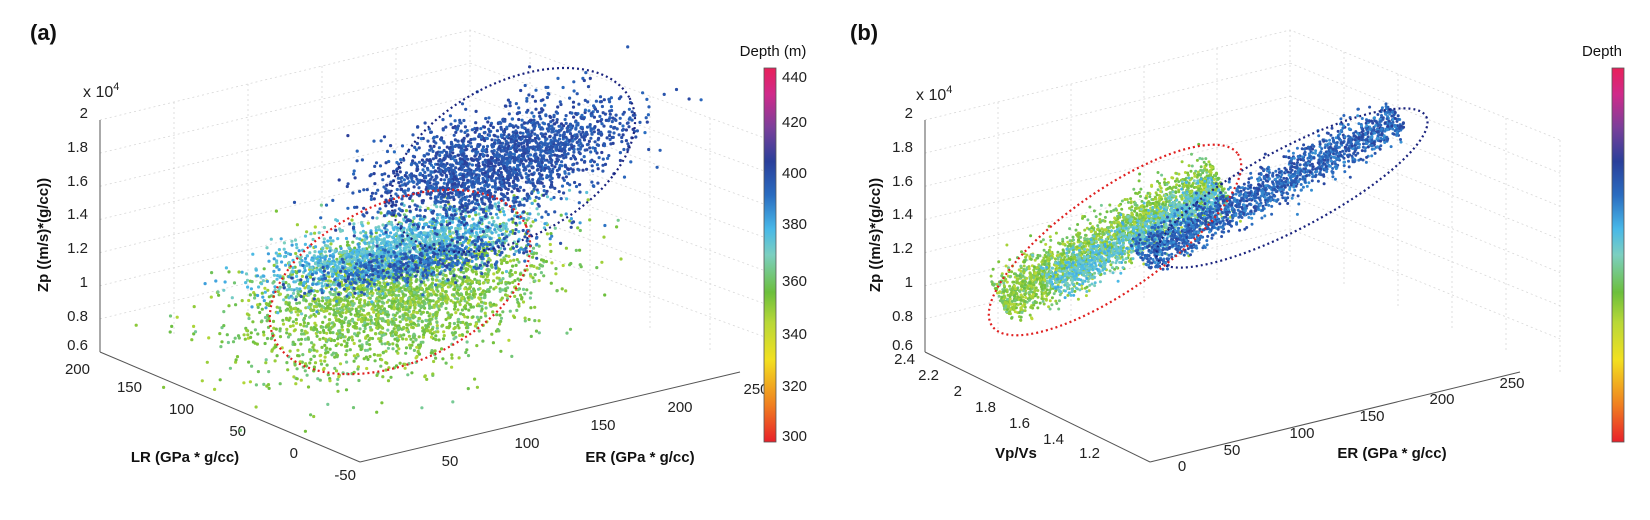 Image resolution: width=1650 pixels, height=520 pixels. Describe the element at coordinates (620, 118) in the screenshot. I see `grid-line` at that location.